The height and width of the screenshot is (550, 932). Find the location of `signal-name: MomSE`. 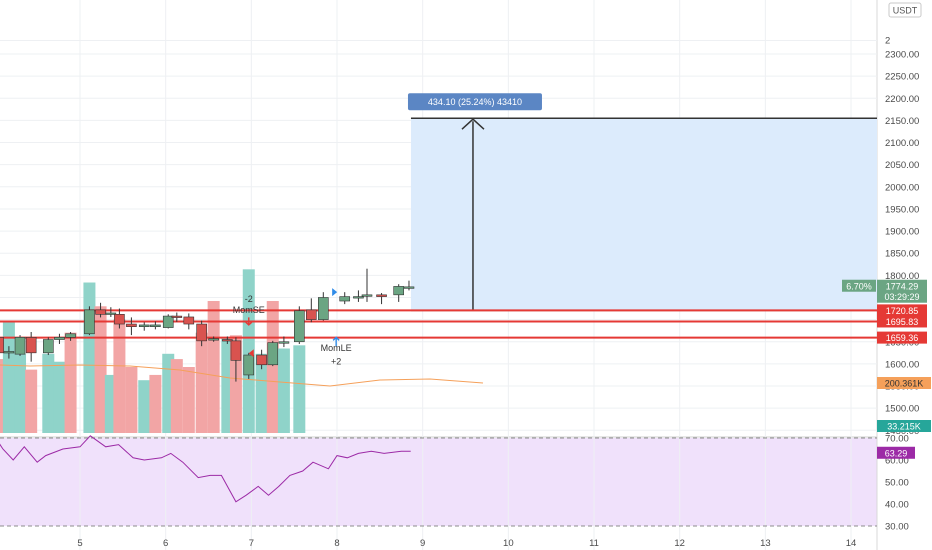

signal-name: MomSE is located at coordinates (249, 310).